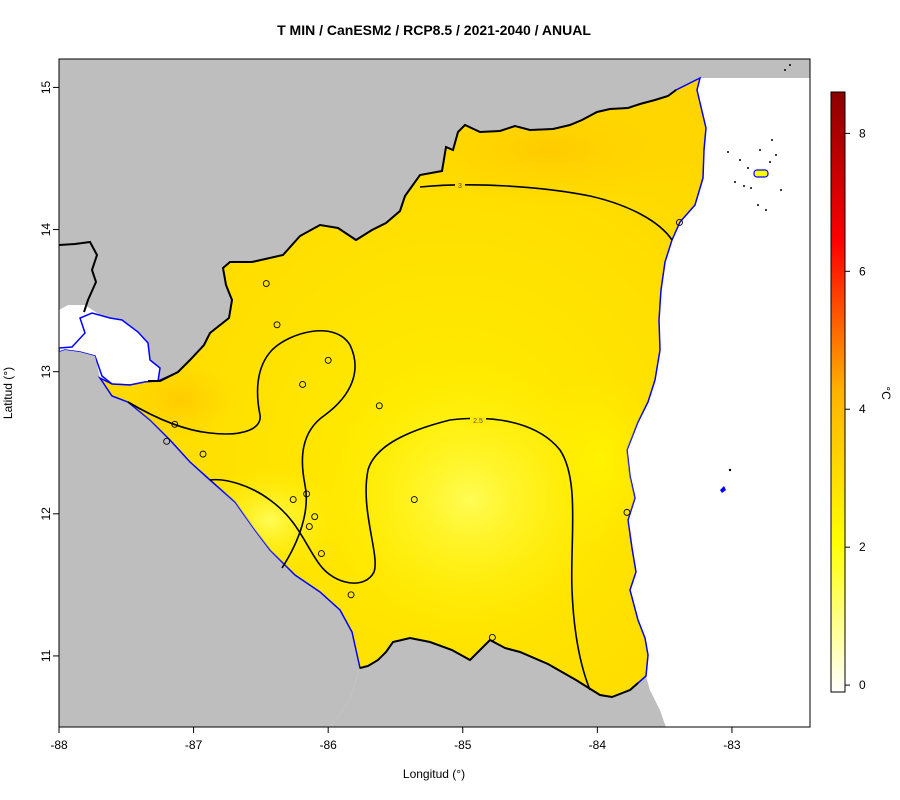  Describe the element at coordinates (732, 745) in the screenshot. I see `x-tick-label: -83` at that location.